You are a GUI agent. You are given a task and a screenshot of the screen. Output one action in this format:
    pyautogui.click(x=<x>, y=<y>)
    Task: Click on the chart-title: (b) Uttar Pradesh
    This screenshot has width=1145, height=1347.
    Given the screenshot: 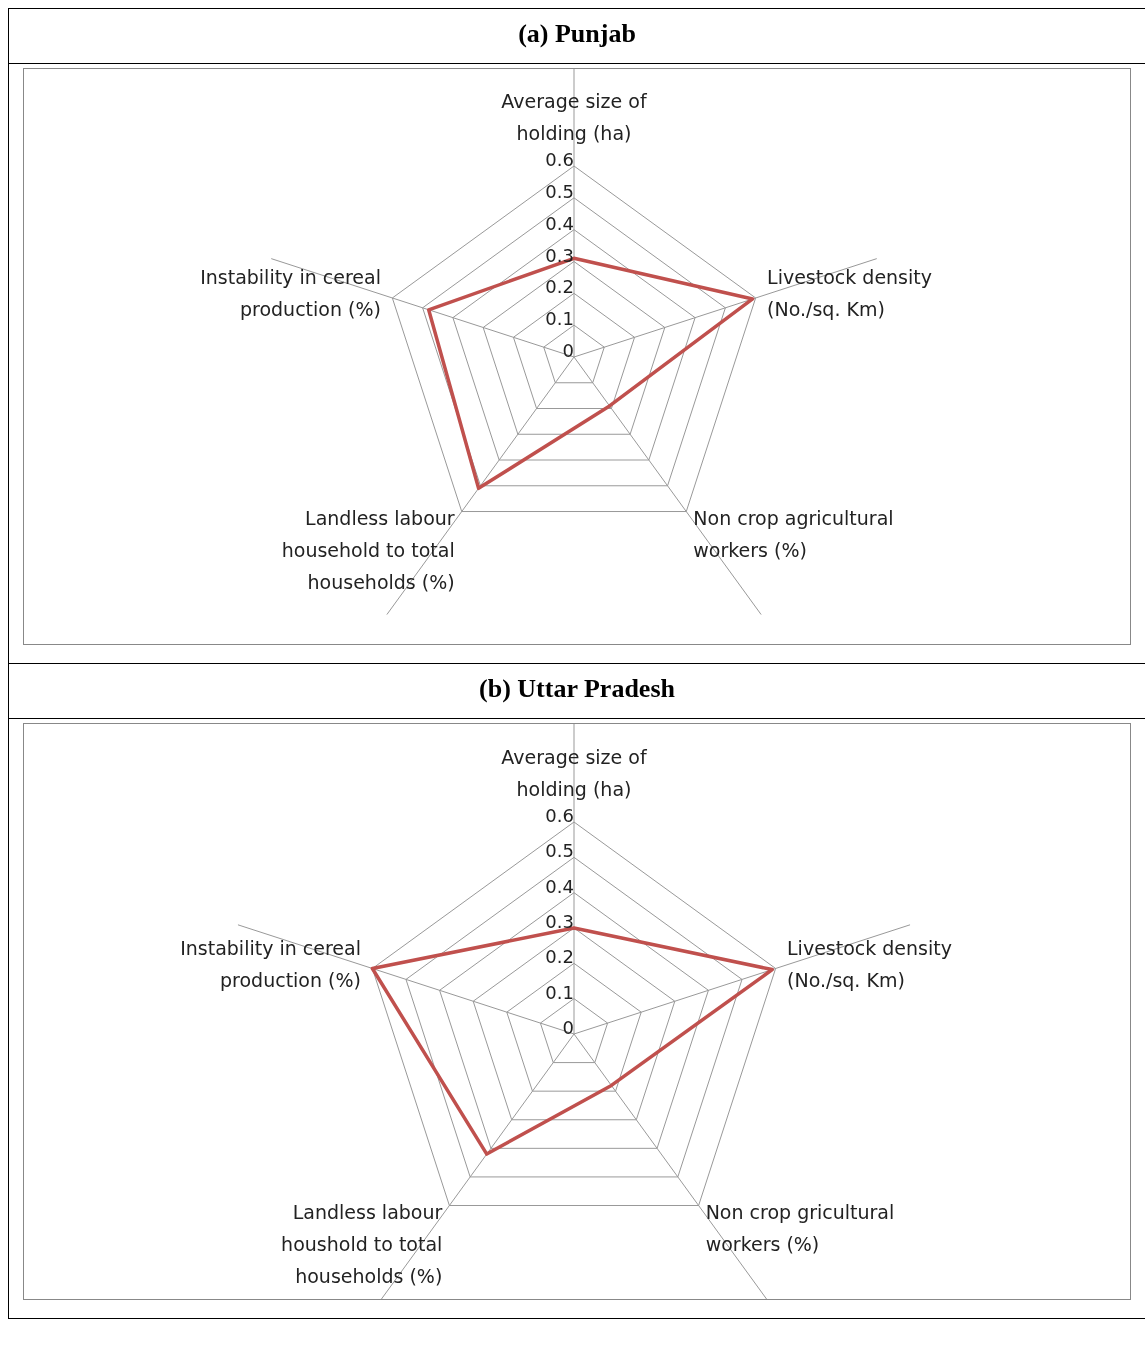 What is the action you would take?
    pyautogui.click(x=577, y=691)
    